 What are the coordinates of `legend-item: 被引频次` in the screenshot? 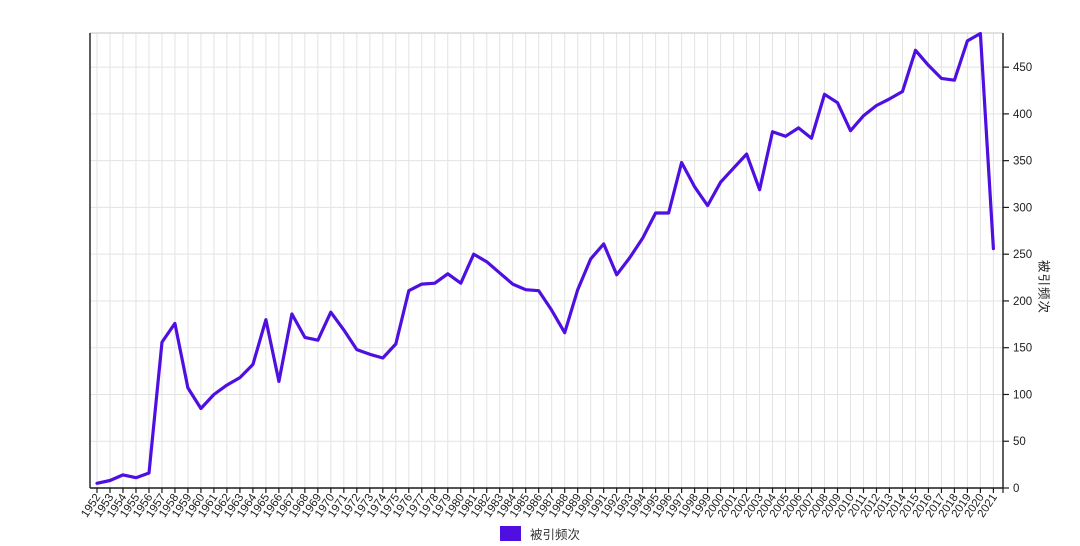 It's located at (540, 533).